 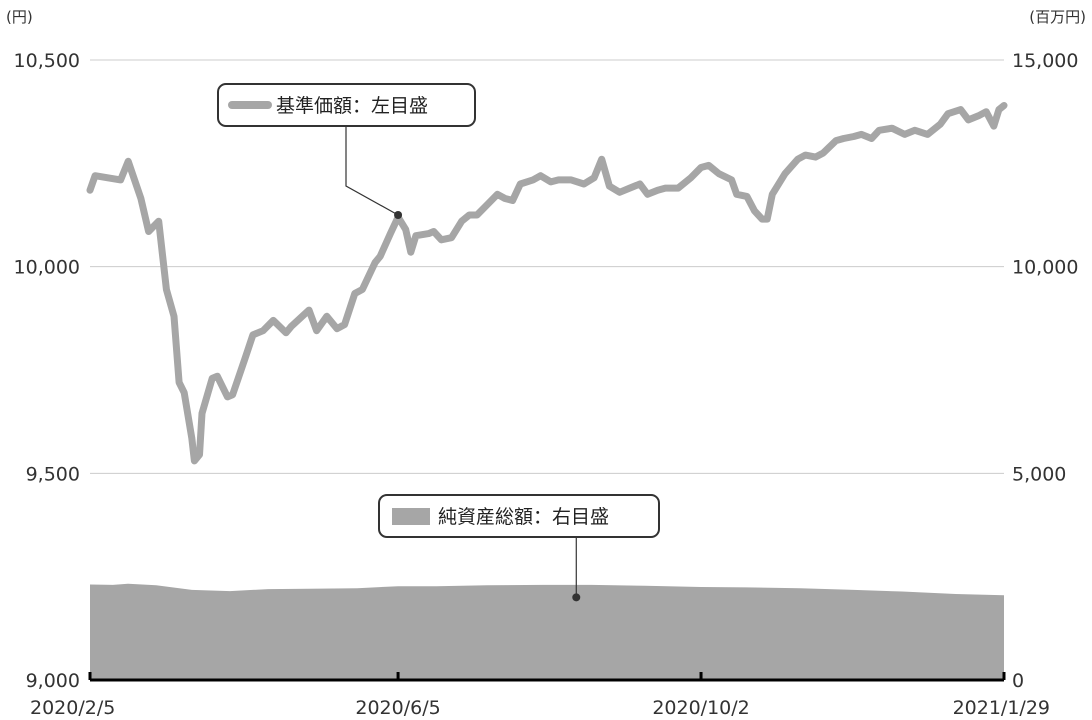 What do you see at coordinates (47, 61) in the screenshot?
I see `y-left-tick-label: 10,500` at bounding box center [47, 61].